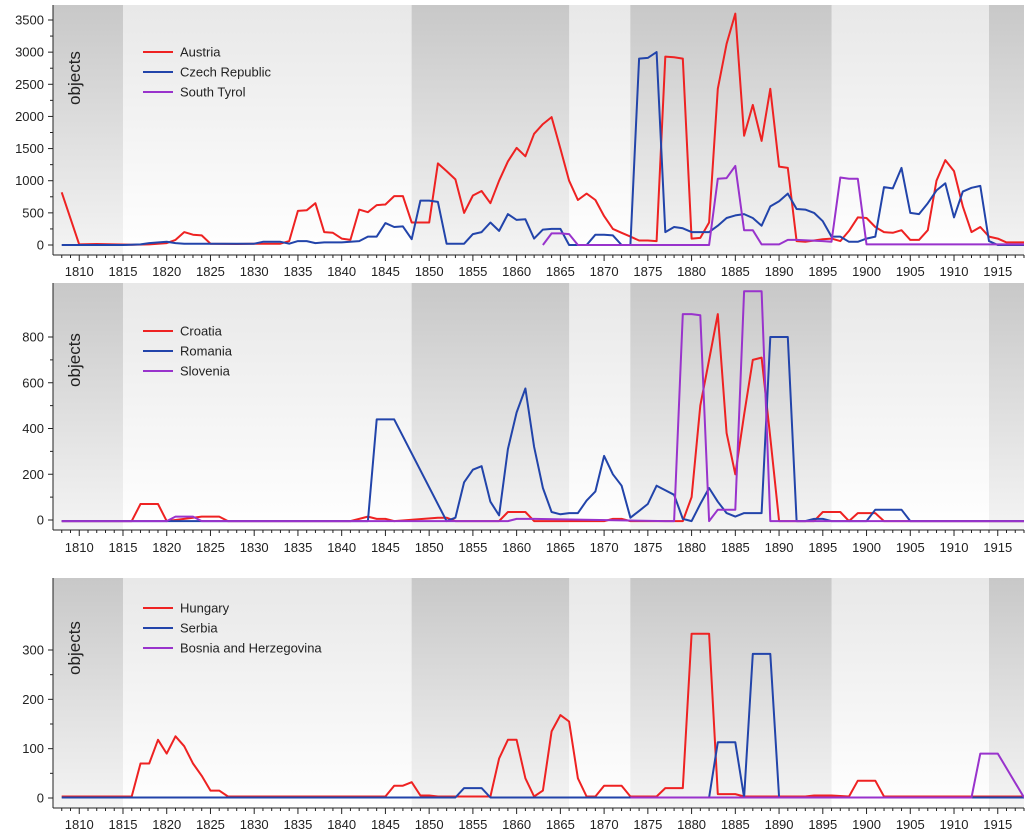  I want to click on y-tick-label: 600, so click(33, 382).